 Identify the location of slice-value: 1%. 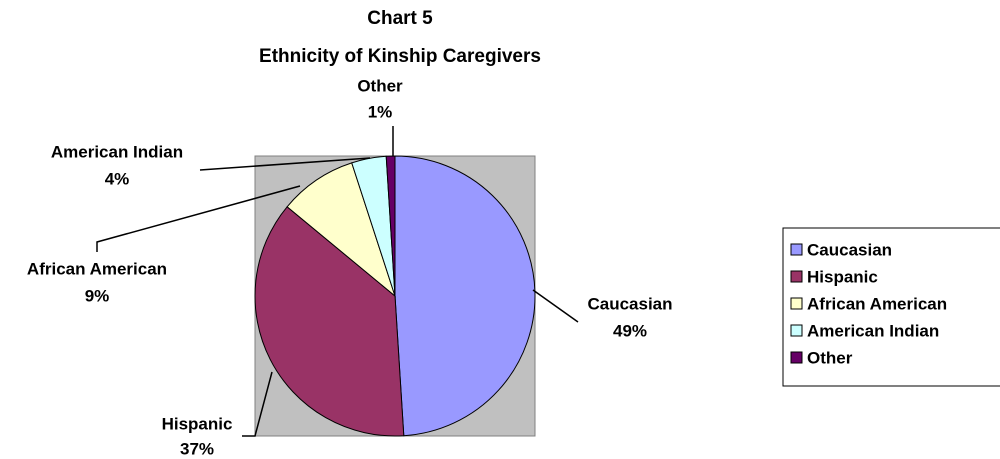
(380, 111).